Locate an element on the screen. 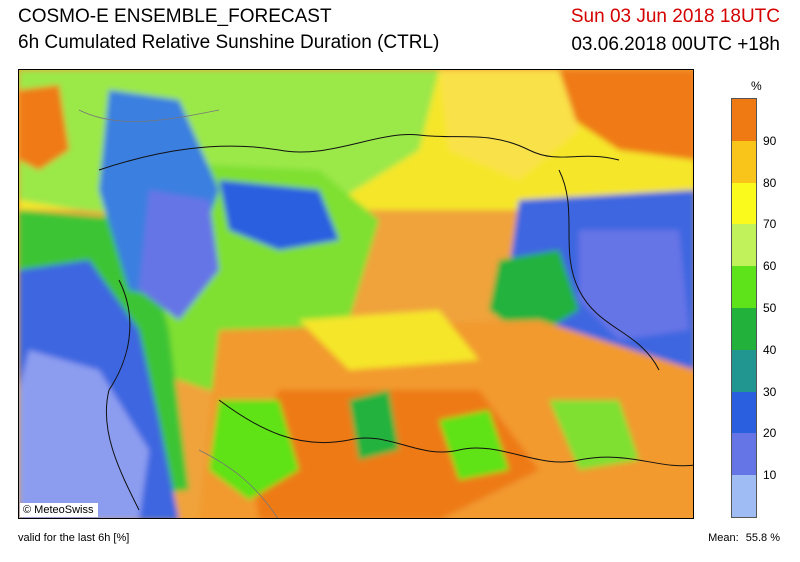  legend-tick-label: 20 is located at coordinates (770, 433).